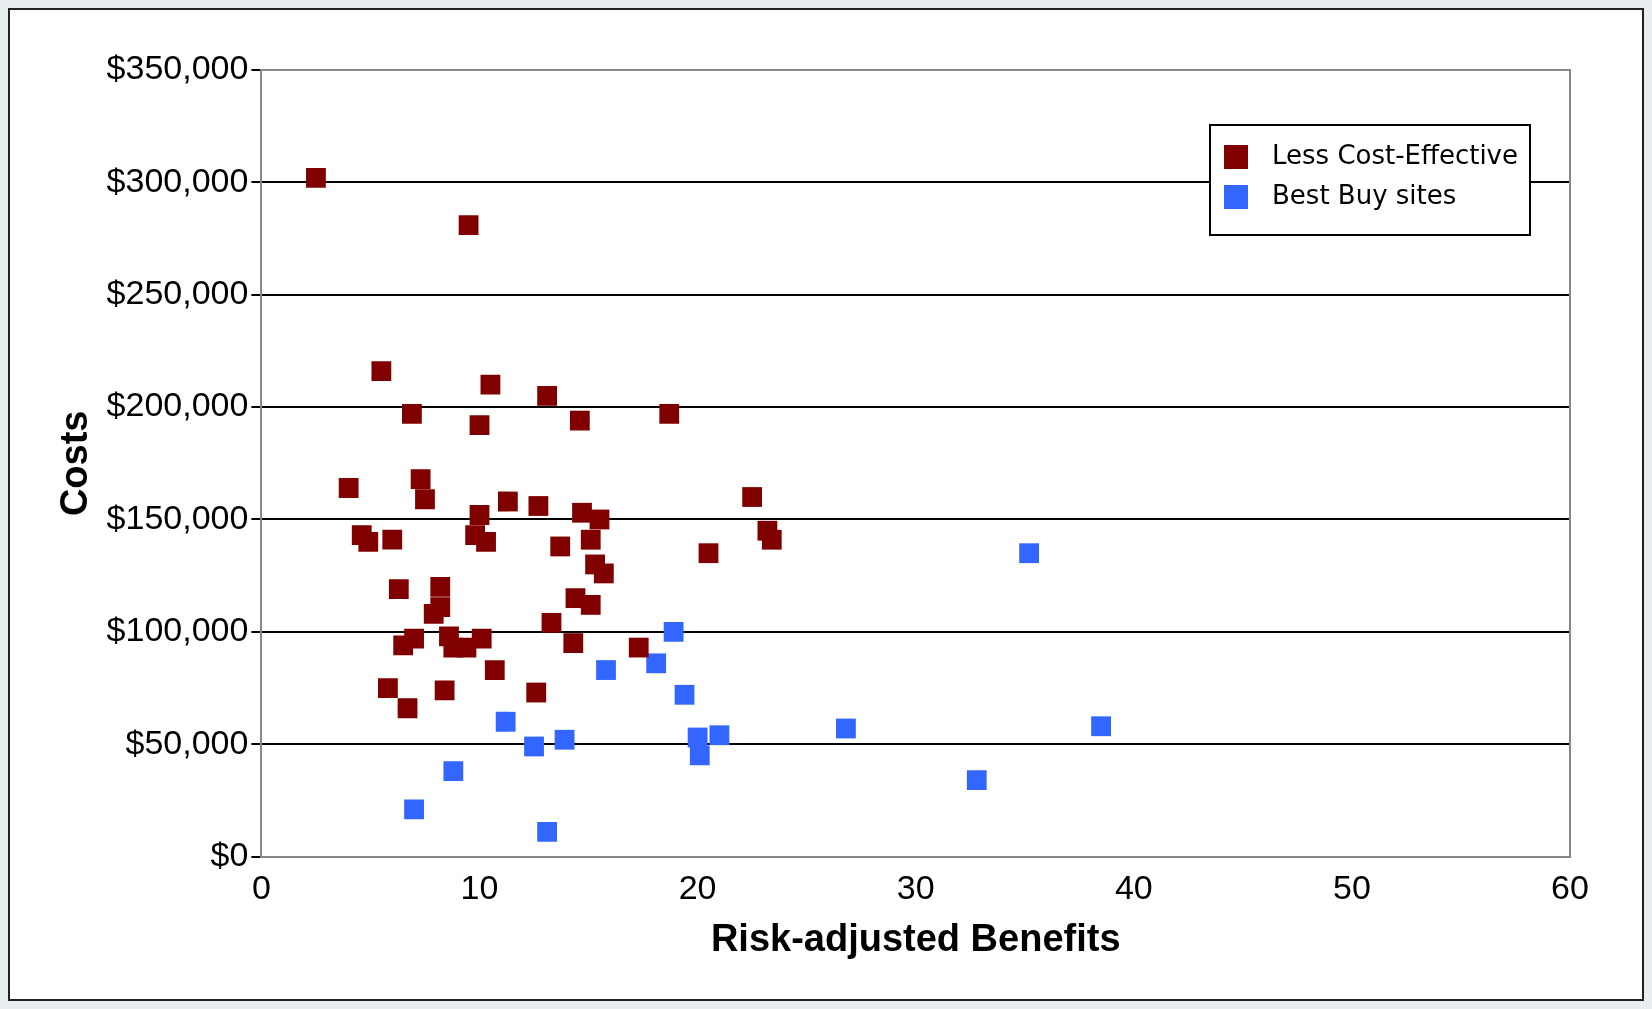  I want to click on x-tick-label: 0, so click(261, 887).